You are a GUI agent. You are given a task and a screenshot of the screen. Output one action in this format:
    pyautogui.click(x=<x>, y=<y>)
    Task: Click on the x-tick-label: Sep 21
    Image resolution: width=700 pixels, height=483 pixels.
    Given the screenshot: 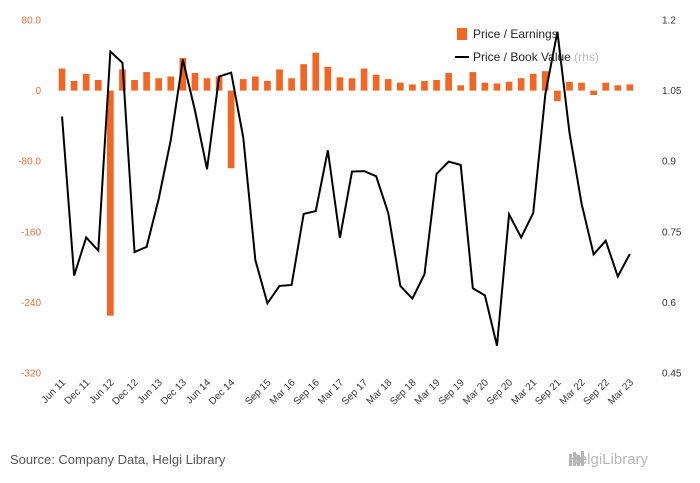 What is the action you would take?
    pyautogui.click(x=548, y=392)
    